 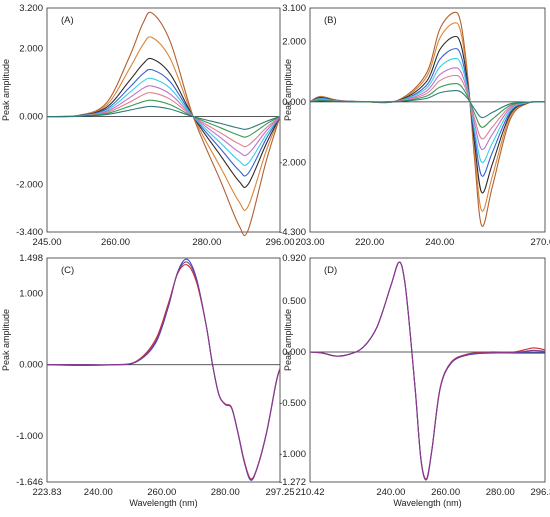 What do you see at coordinates (294, 8) in the screenshot?
I see `y-tick-label: 3.100` at bounding box center [294, 8].